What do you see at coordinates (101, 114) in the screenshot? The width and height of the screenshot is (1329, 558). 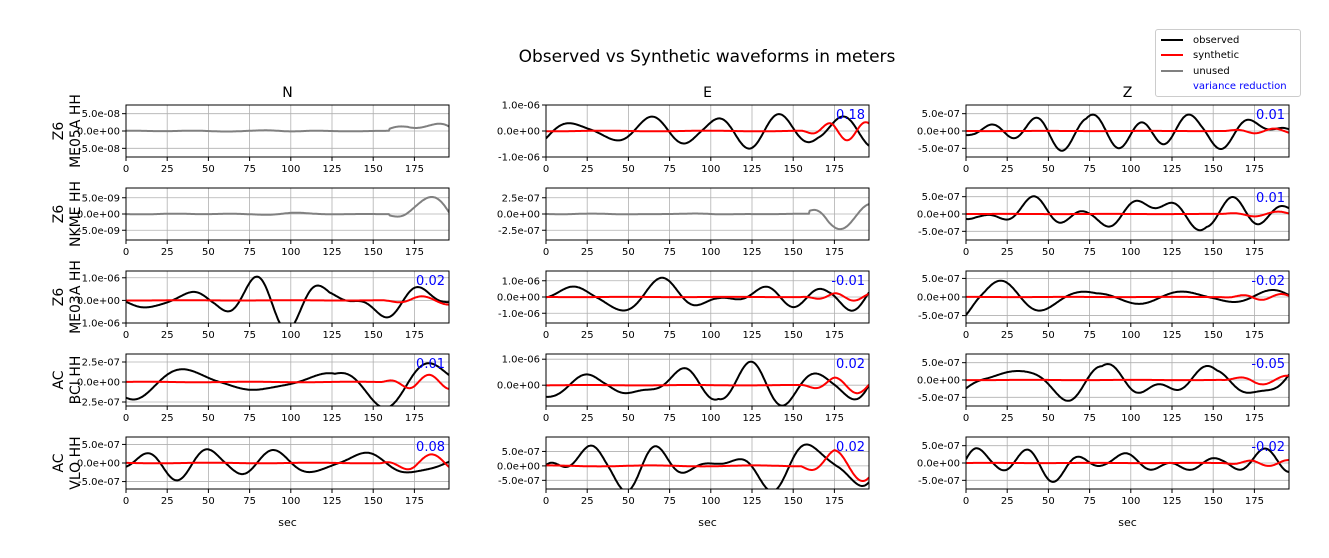 I see `y-tick-label: 5.0e-08` at bounding box center [101, 114].